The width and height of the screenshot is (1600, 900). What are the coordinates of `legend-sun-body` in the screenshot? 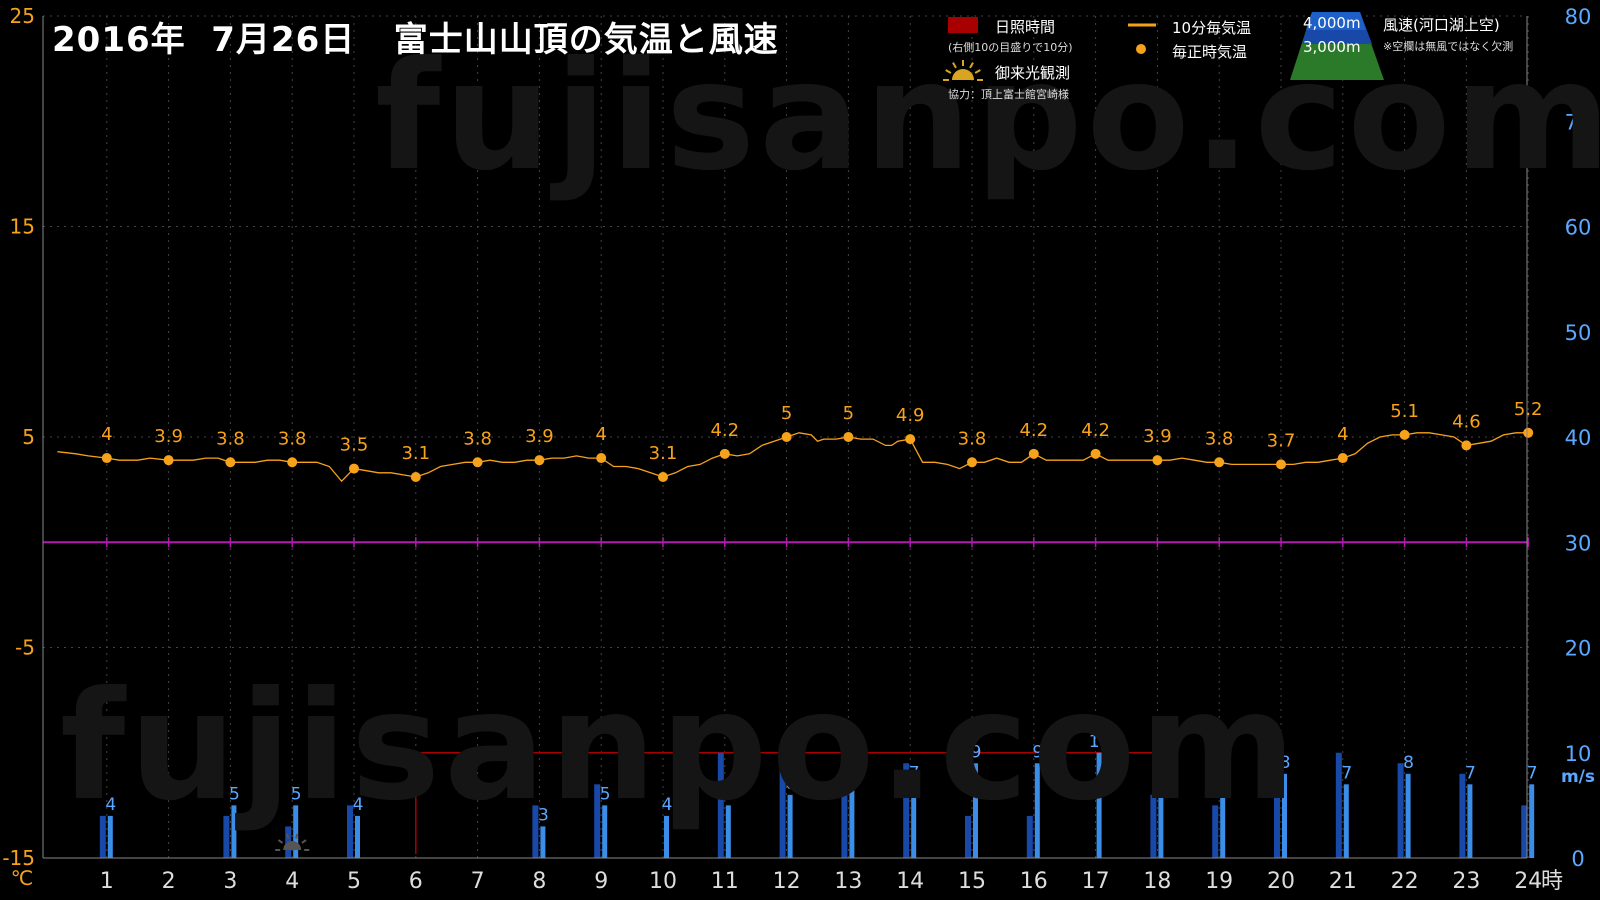 It's located at (963, 74).